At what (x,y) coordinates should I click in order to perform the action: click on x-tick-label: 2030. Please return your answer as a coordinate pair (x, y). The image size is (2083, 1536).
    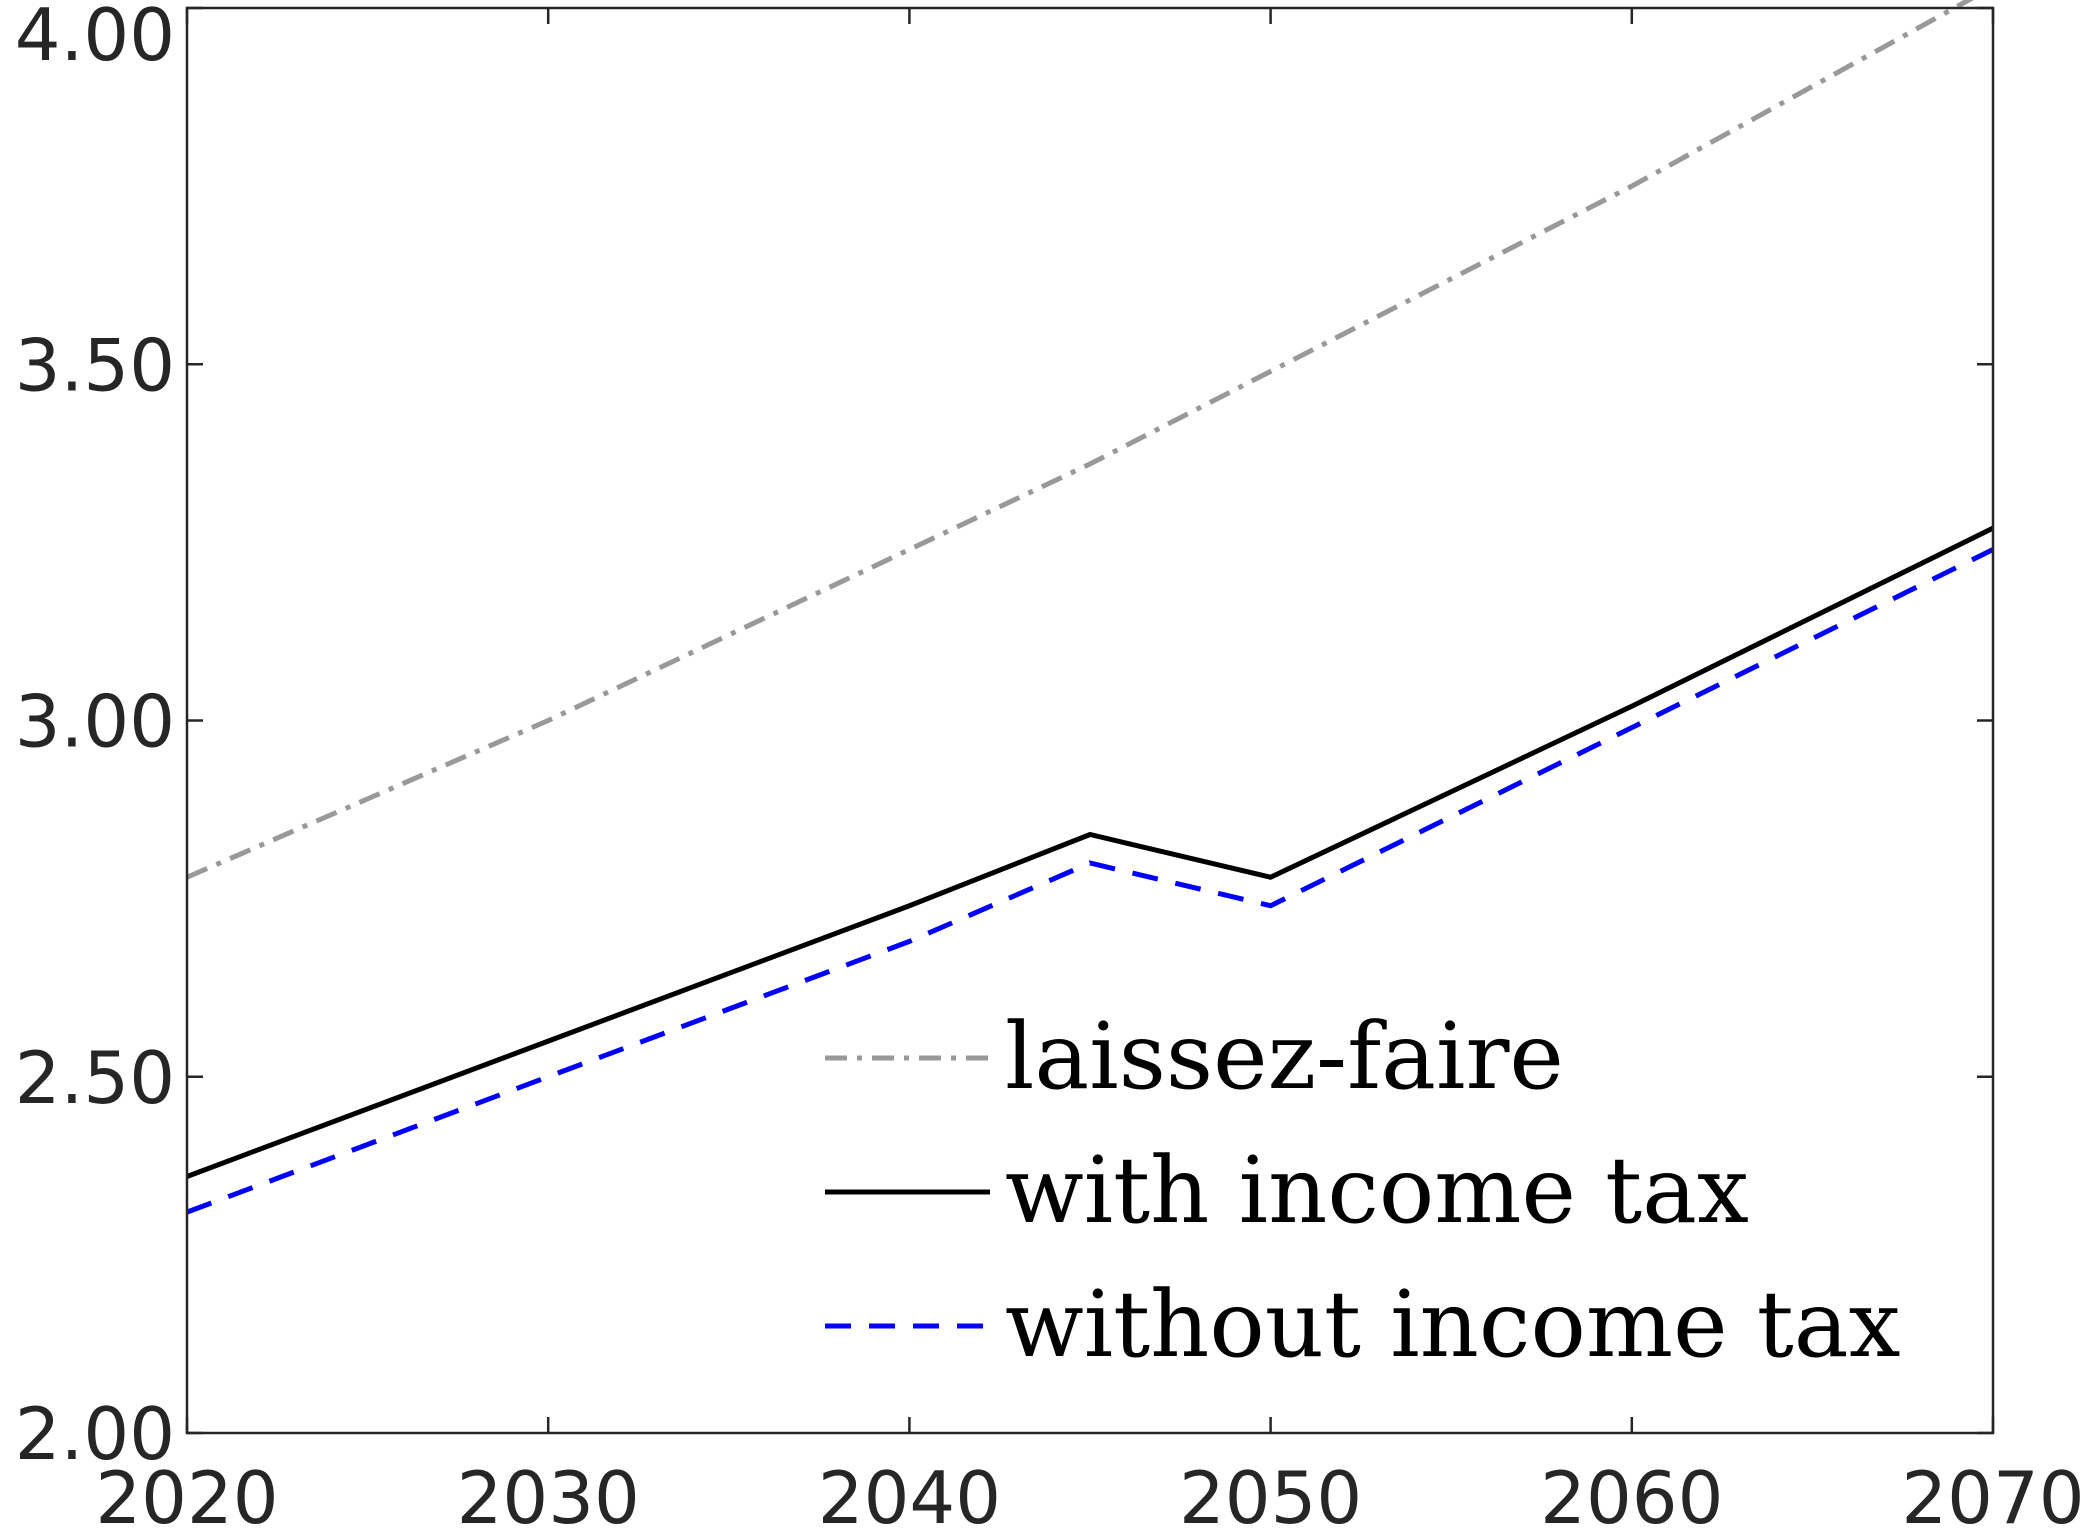
    Looking at the image, I should click on (548, 1493).